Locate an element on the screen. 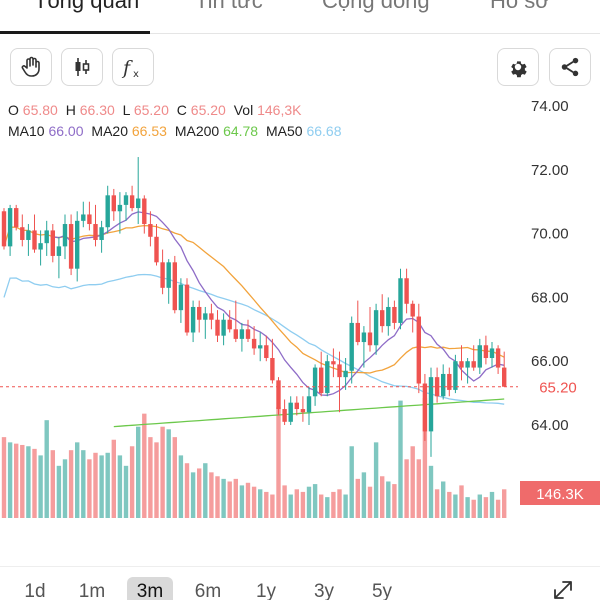  chart-toolbar: f x is located at coordinates (300, 68).